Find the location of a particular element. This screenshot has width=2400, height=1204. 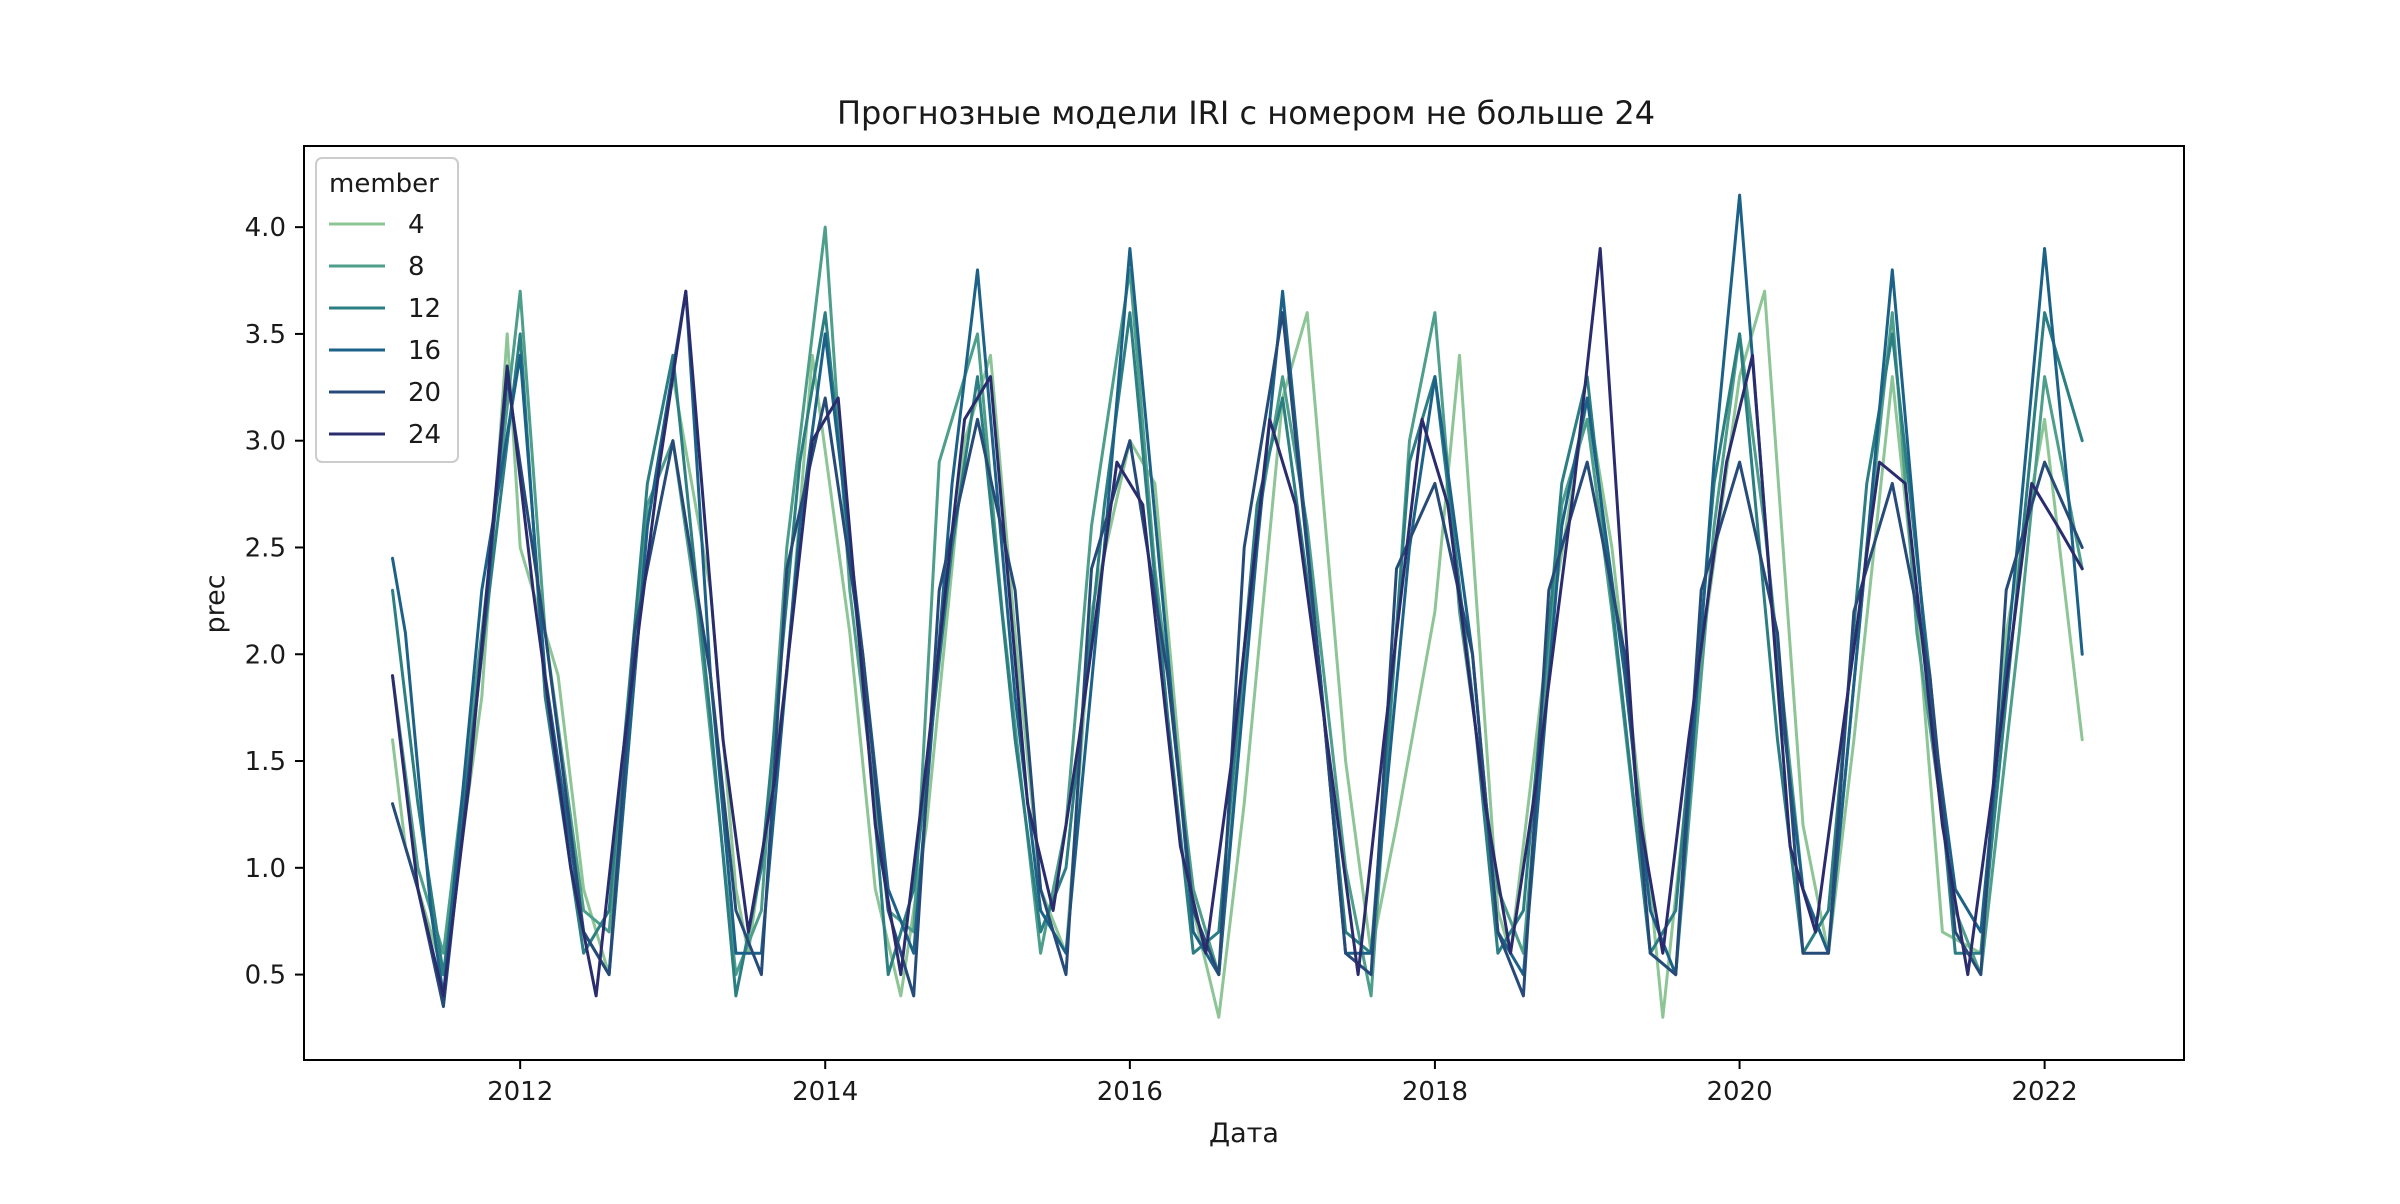

x-axis-ticks: 2012 2014 2016 2018 2020 2022 is located at coordinates (1282, 1083).